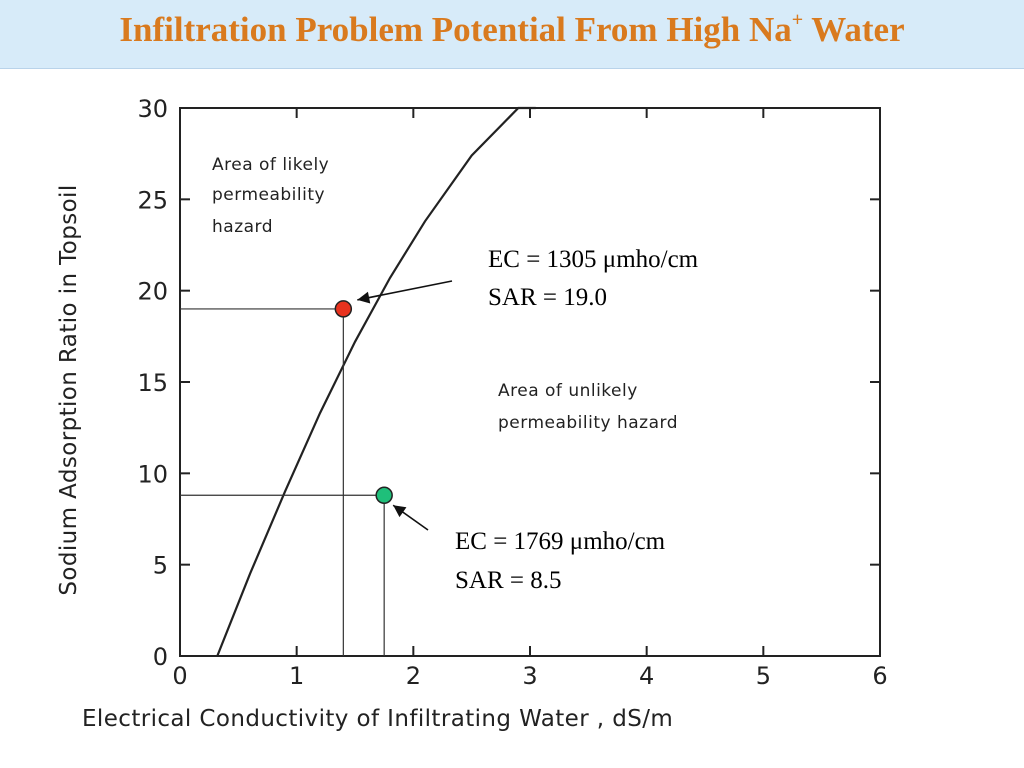 The height and width of the screenshot is (768, 1024). What do you see at coordinates (152, 109) in the screenshot?
I see `y-tick-label: 30` at bounding box center [152, 109].